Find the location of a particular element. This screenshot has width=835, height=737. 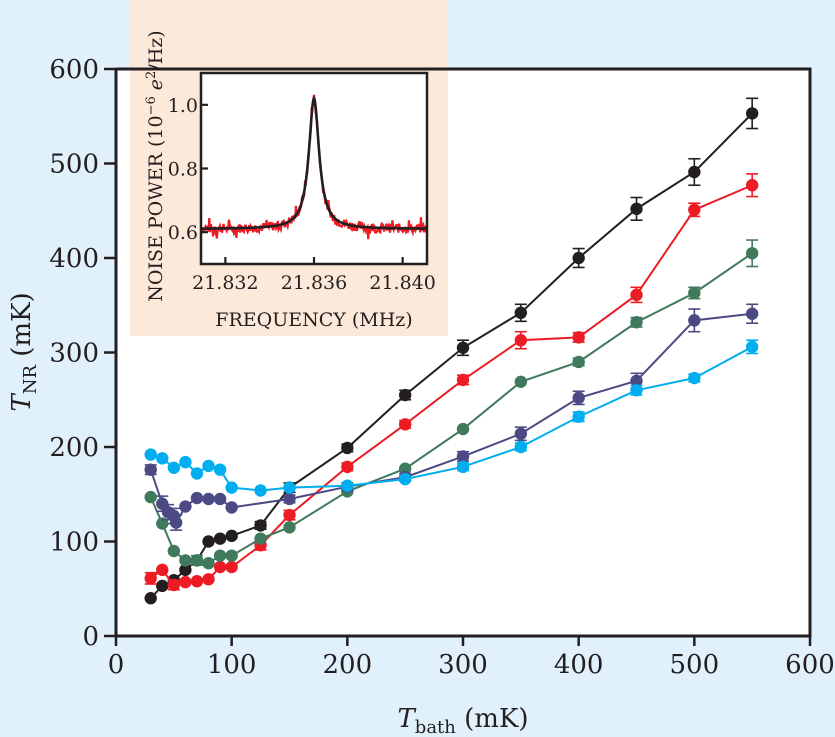

y-tick-label: 200 is located at coordinates (74, 448).